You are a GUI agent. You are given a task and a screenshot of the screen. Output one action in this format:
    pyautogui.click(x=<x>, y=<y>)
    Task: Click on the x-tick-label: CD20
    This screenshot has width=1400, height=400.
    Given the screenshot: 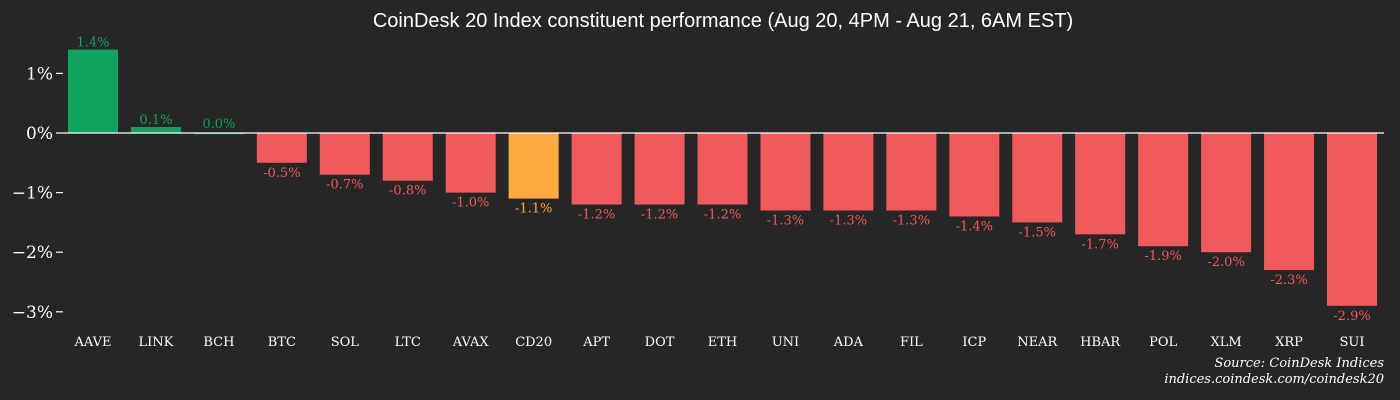 What is the action you would take?
    pyautogui.click(x=533, y=342)
    